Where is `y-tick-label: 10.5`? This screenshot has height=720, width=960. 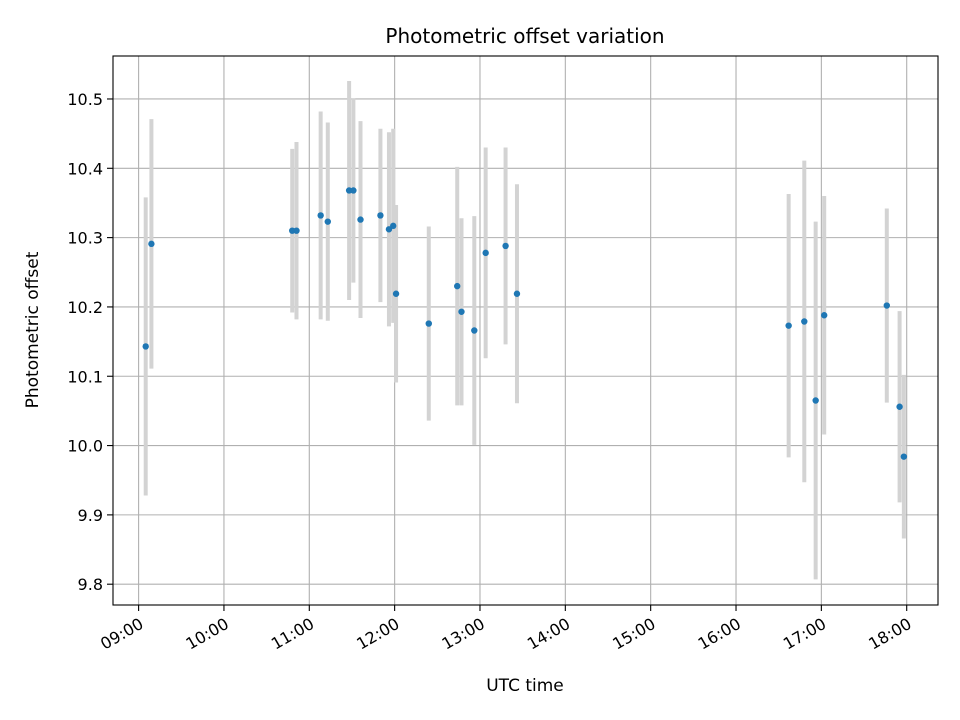 y-tick-label: 10.5 is located at coordinates (85, 99).